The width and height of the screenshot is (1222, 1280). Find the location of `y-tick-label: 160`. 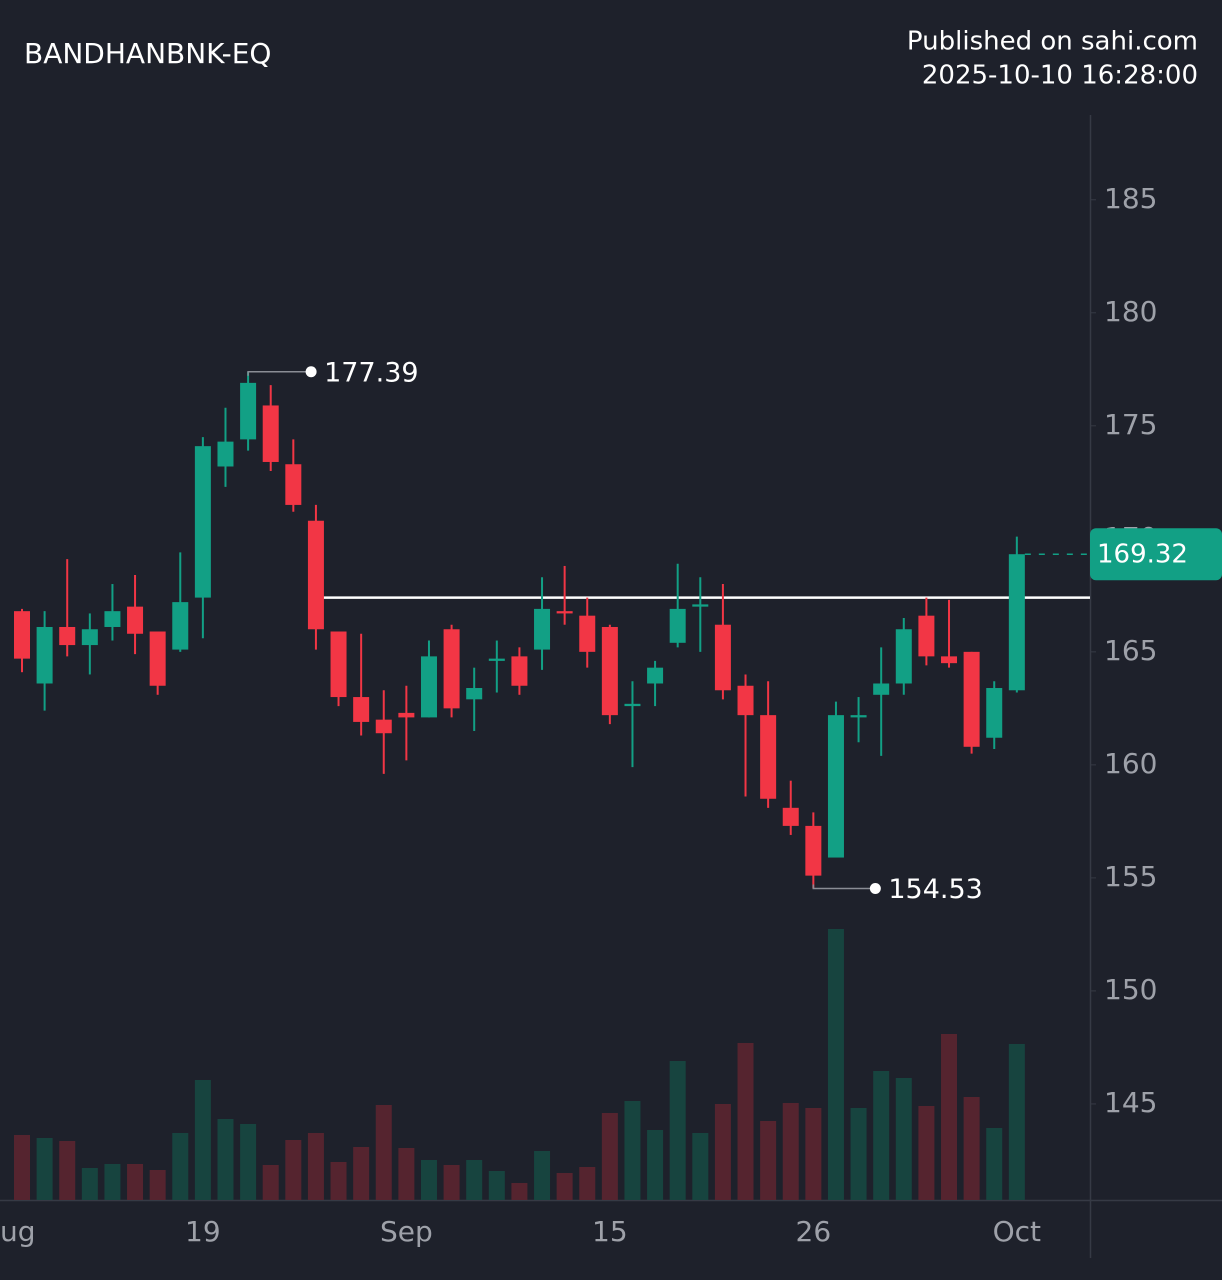

y-tick-label: 160 is located at coordinates (1130, 763).